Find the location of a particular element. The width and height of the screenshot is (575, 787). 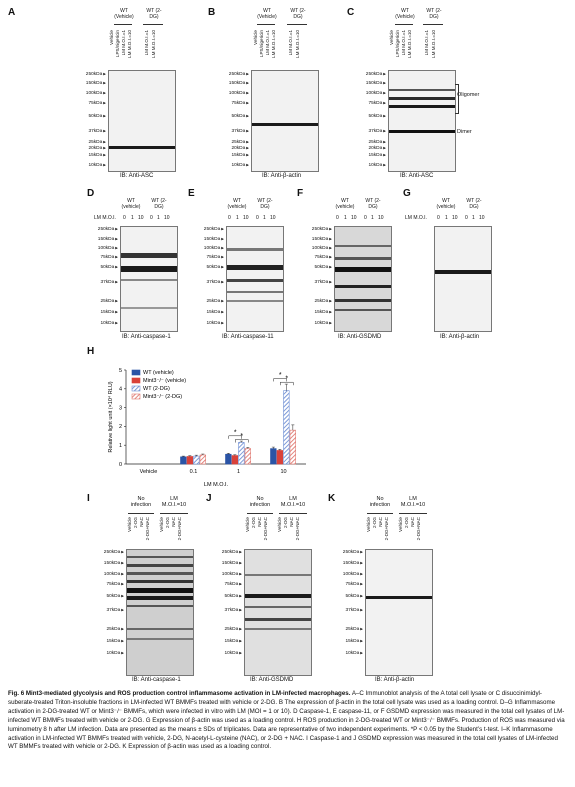

panel-letter: H is located at coordinates (91, 351).